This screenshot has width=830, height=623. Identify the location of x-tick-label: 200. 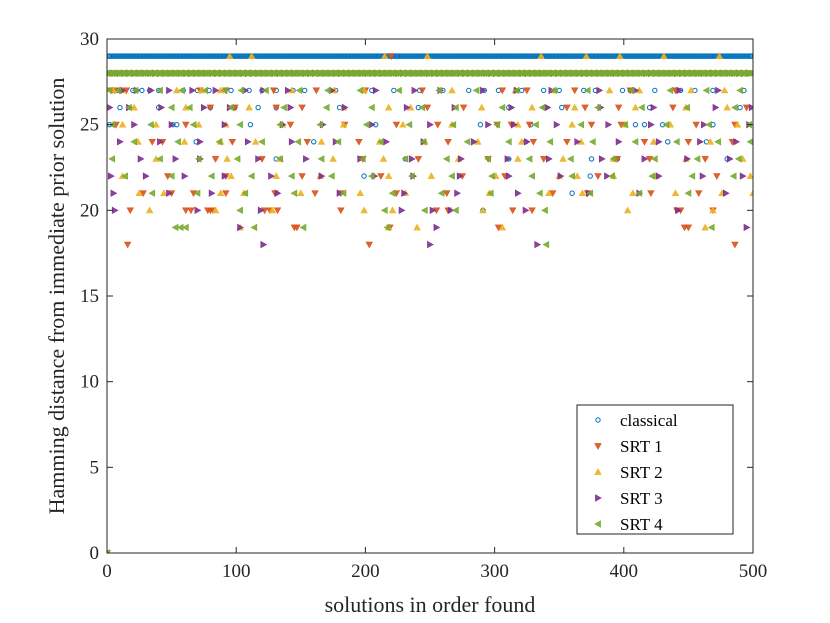
(365, 571).